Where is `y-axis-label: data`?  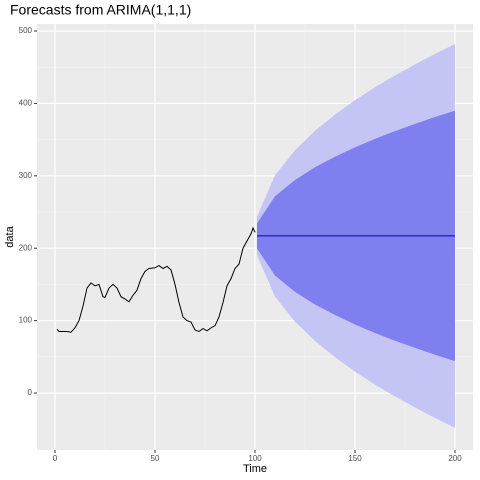 y-axis-label: data is located at coordinates (10, 236).